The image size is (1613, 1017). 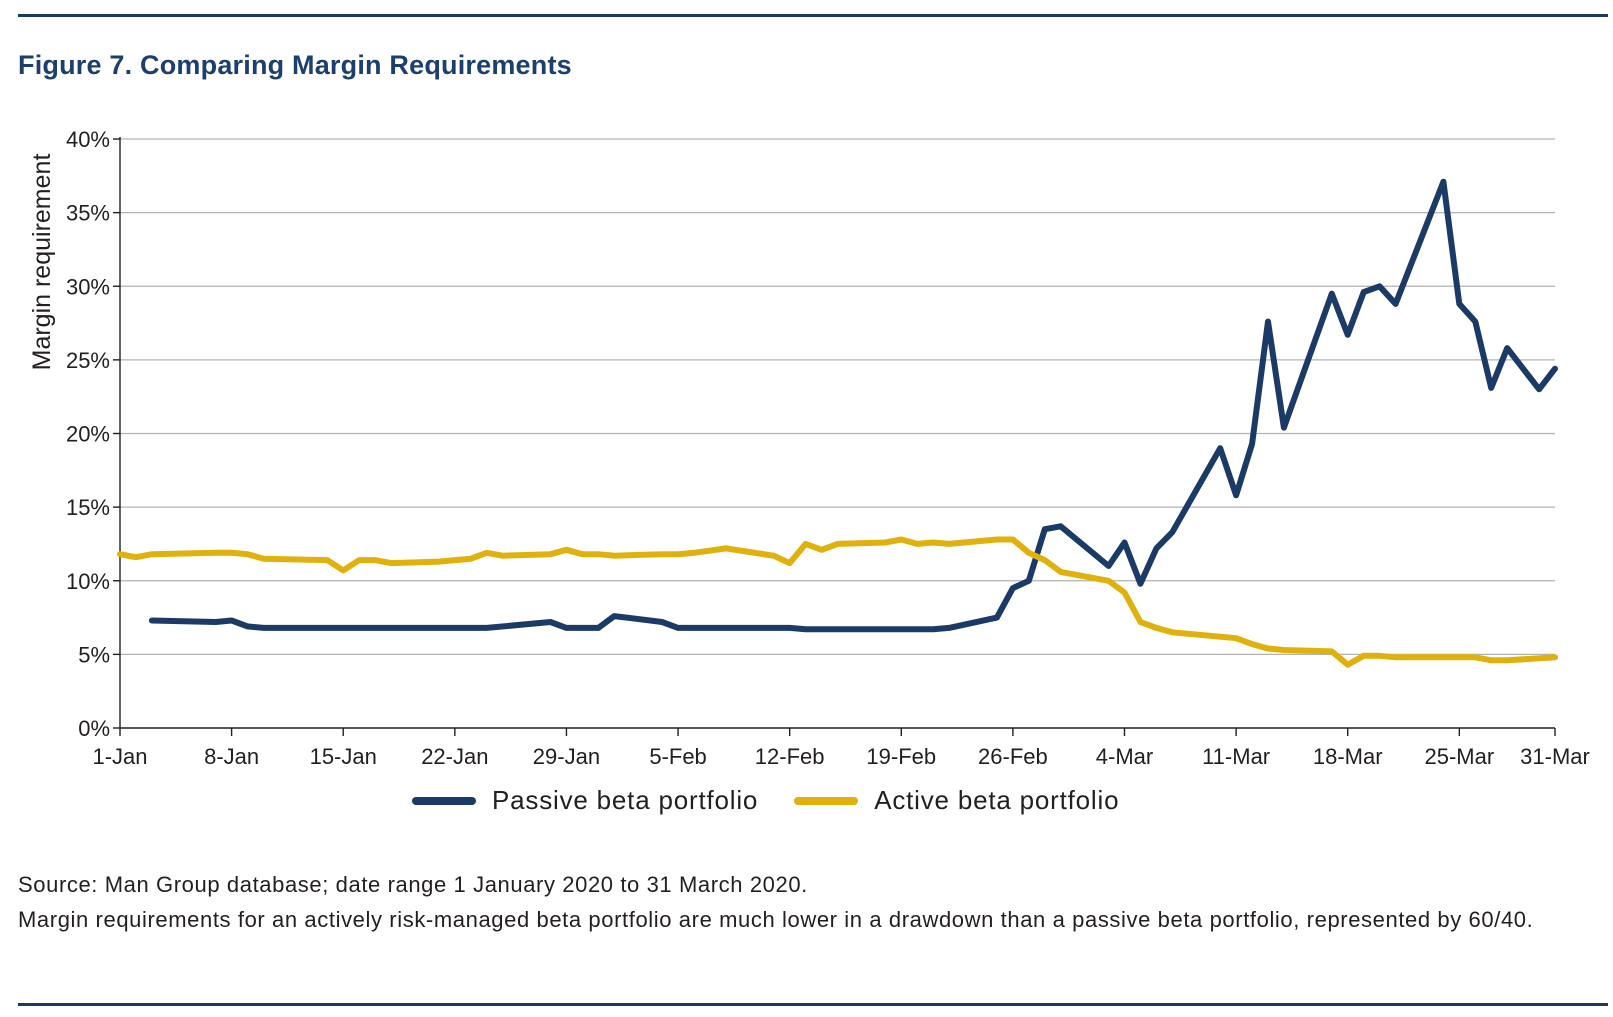 What do you see at coordinates (625, 800) in the screenshot?
I see `legend-label-passive: Passive beta portfolio` at bounding box center [625, 800].